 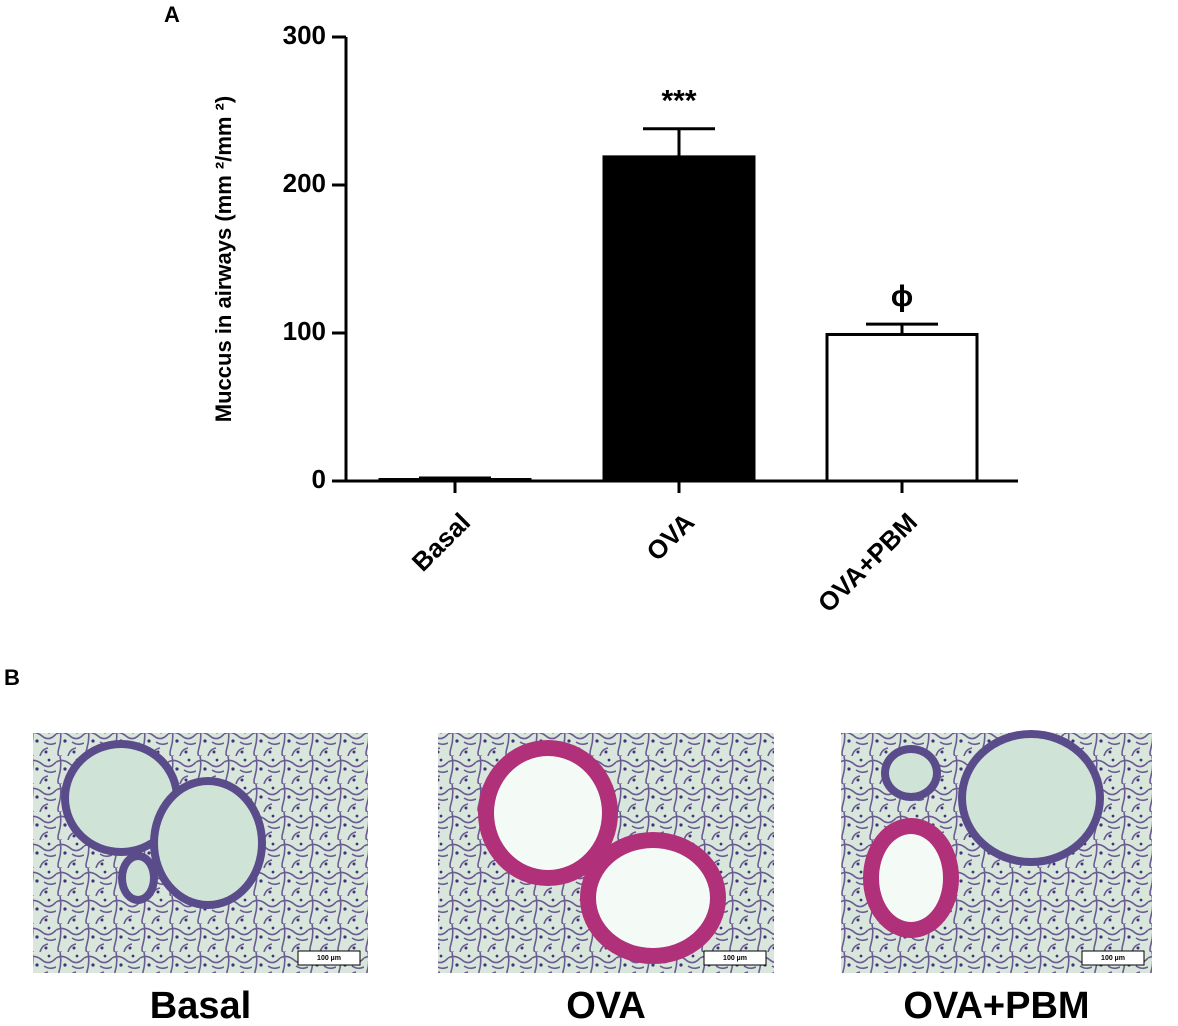 What do you see at coordinates (172, 14) in the screenshot?
I see `panel-label: A` at bounding box center [172, 14].